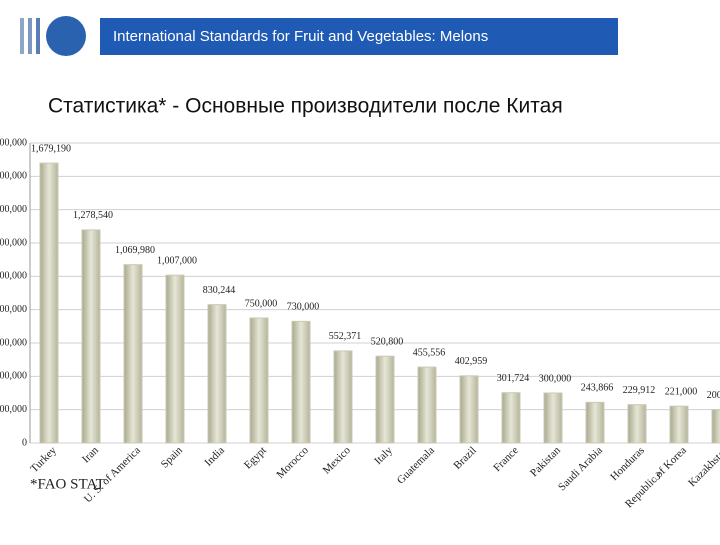 Image resolution: width=720 pixels, height=545 pixels. Describe the element at coordinates (13, 176) in the screenshot. I see `y-tick-label: 1,600,000` at that location.